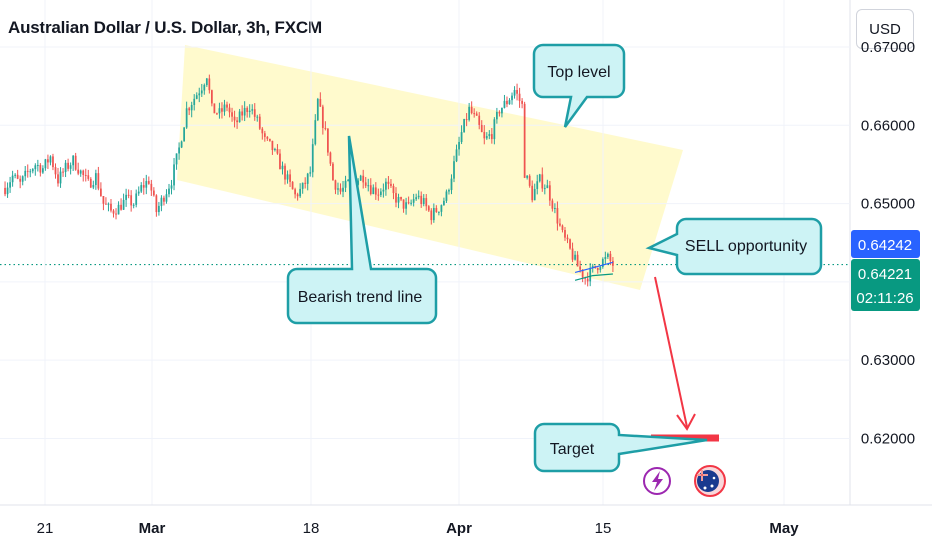 This screenshot has width=932, height=550. I want to click on callout-target-label: Target, so click(572, 449).